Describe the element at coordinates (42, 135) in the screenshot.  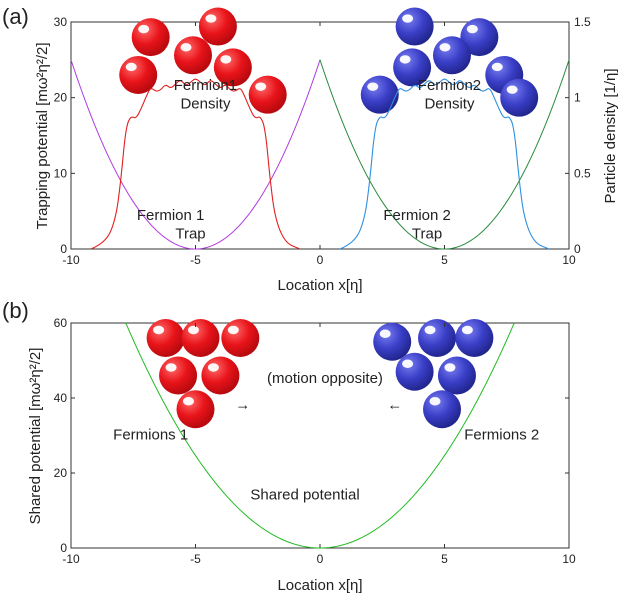
I see `panel-a-ylabel: Trapping potential [mω²η²/2]` at that location.